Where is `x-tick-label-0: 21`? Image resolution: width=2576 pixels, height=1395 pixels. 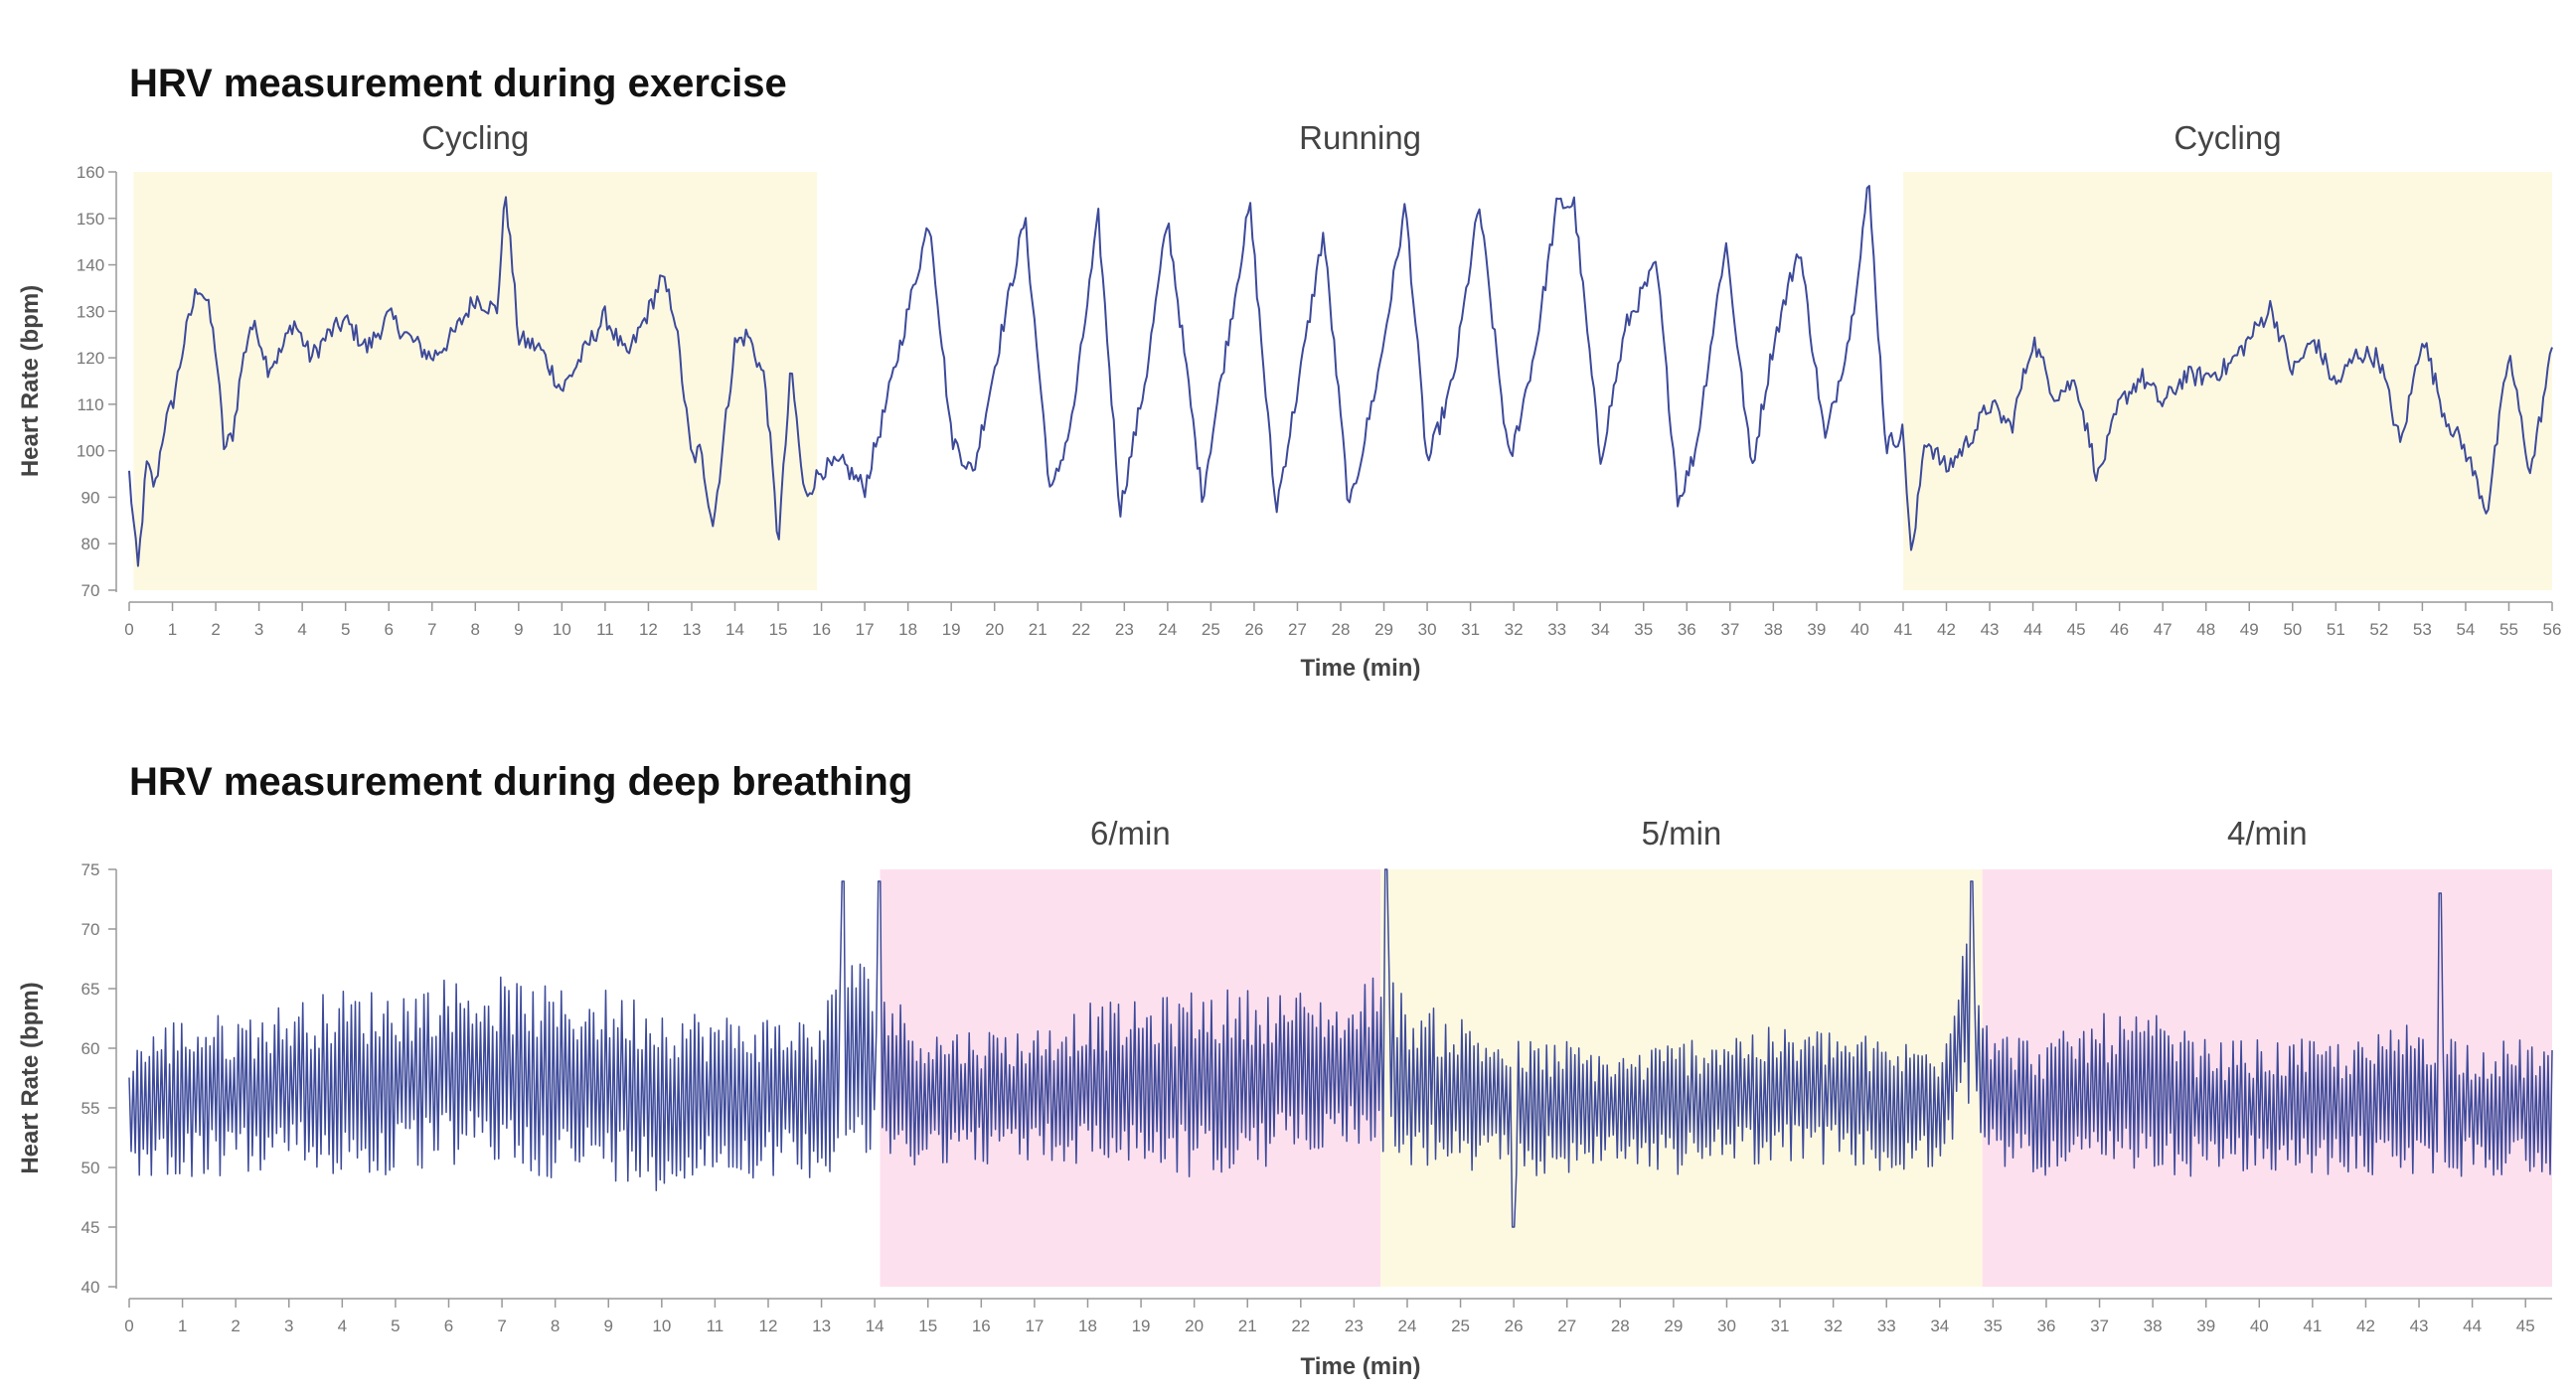
x-tick-label-0: 21 is located at coordinates (1038, 629).